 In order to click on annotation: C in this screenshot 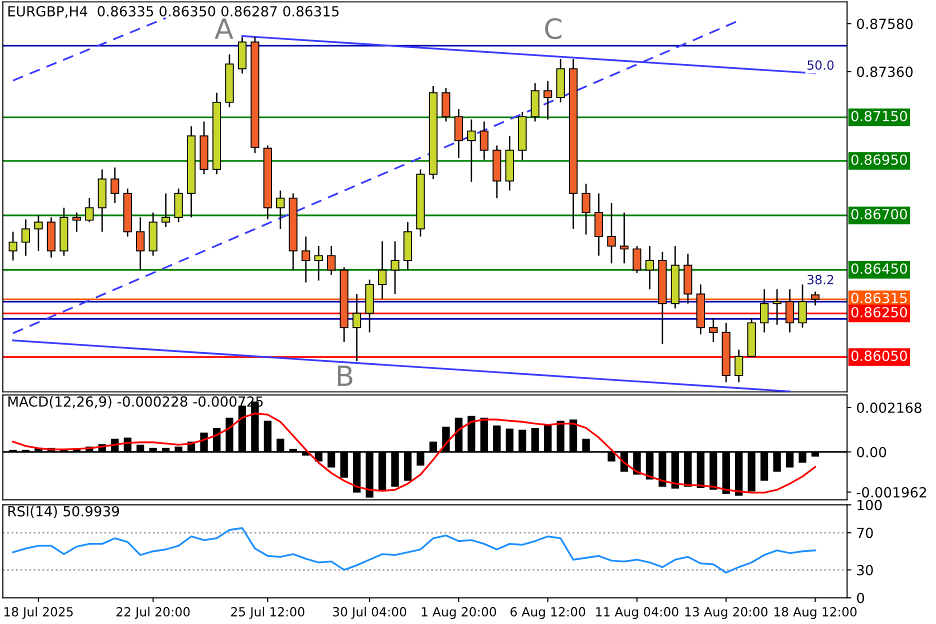, I will do `click(553, 29)`.